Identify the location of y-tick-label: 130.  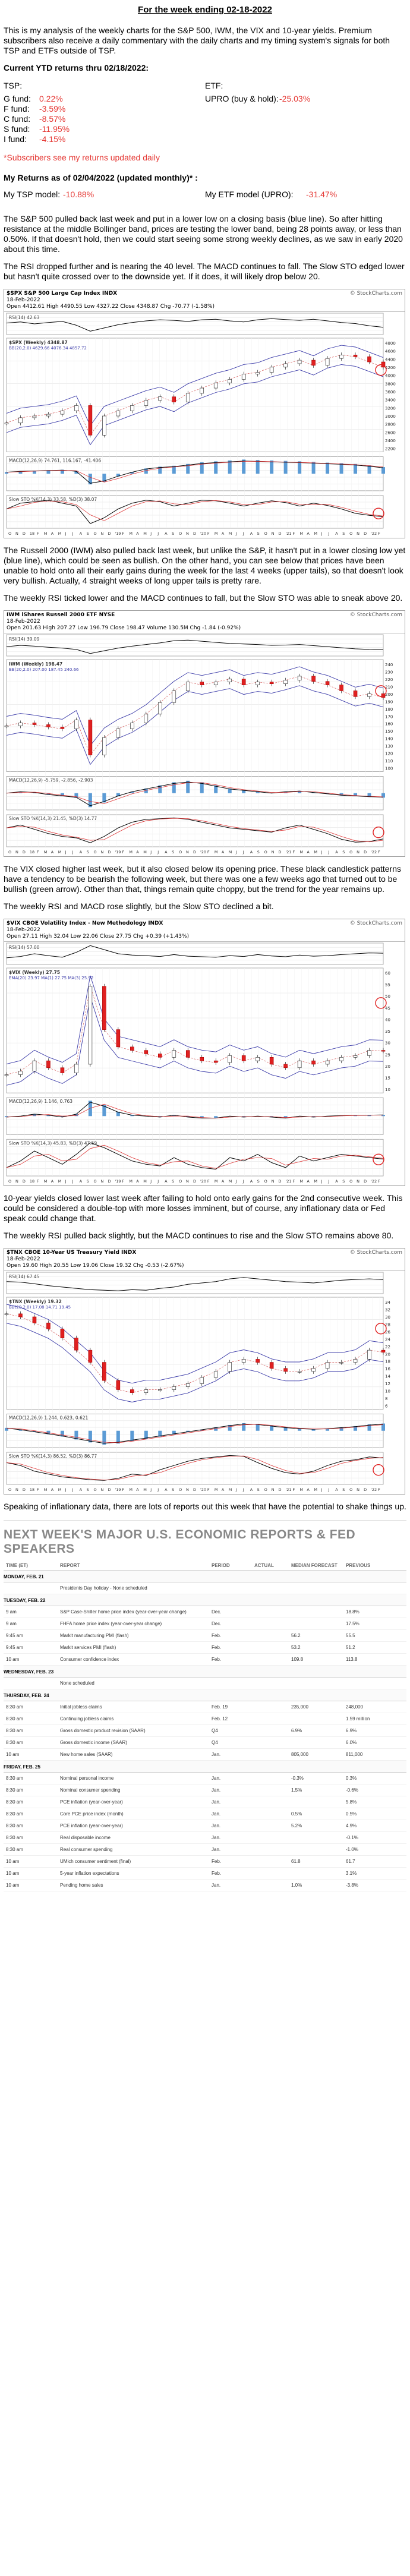
(389, 747).